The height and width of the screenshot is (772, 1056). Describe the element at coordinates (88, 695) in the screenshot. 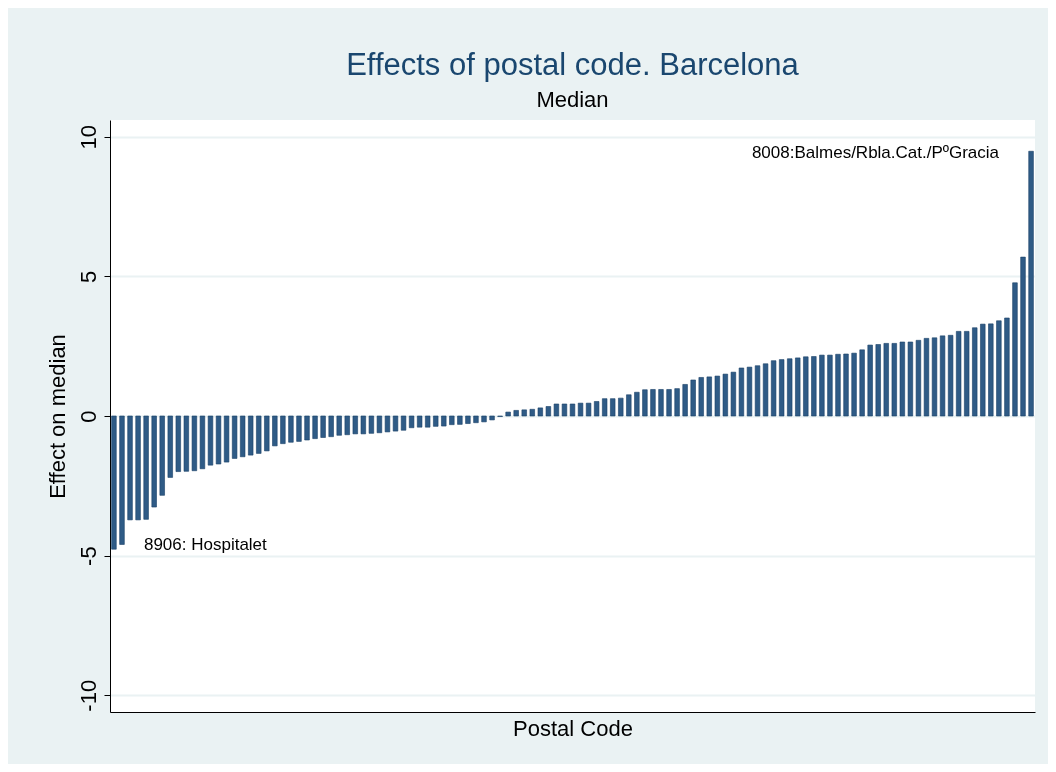

I see `y-tick-label: -10` at that location.